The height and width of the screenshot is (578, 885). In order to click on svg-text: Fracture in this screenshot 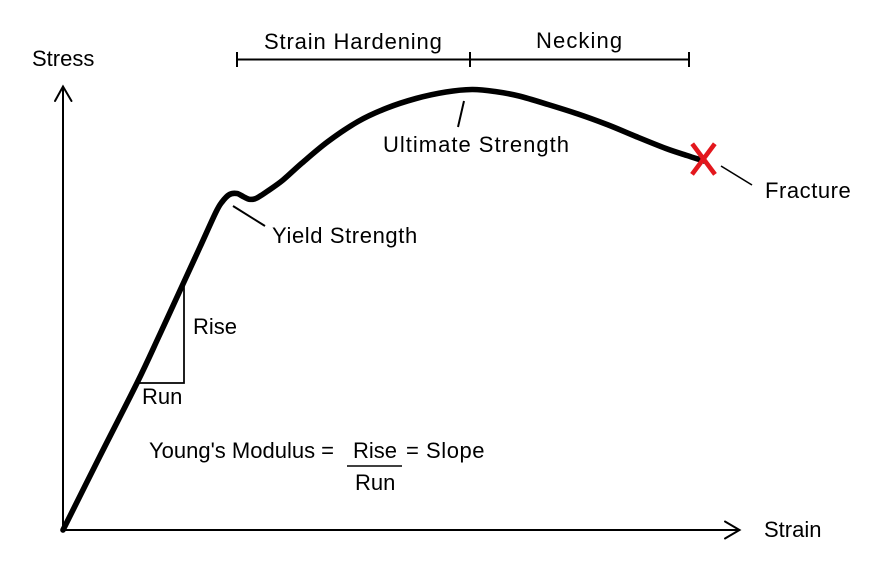, I will do `click(808, 190)`.